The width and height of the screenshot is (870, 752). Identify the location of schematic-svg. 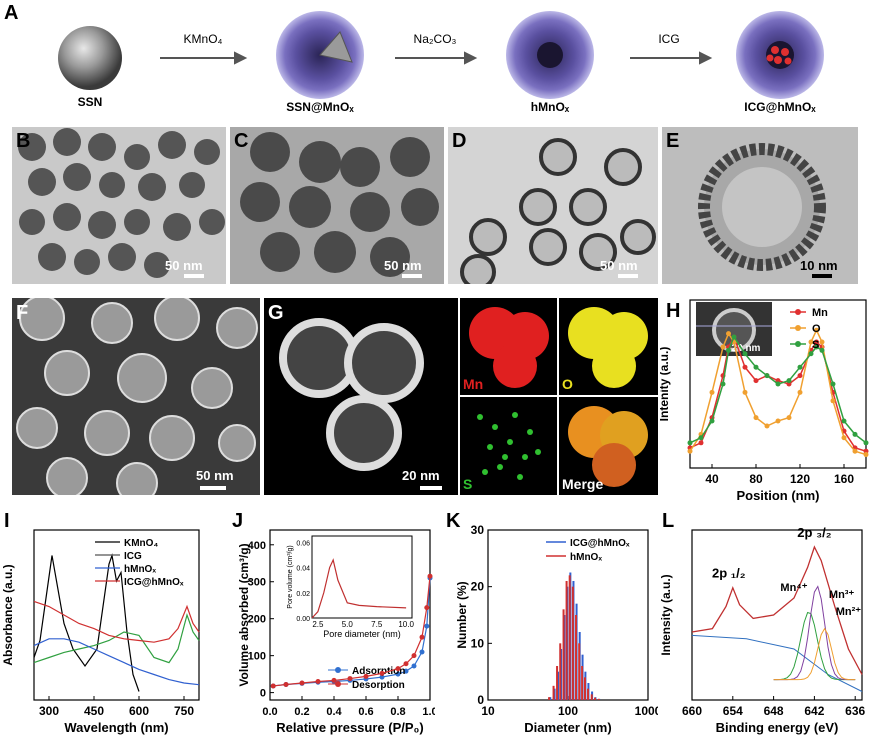
(441, 55).